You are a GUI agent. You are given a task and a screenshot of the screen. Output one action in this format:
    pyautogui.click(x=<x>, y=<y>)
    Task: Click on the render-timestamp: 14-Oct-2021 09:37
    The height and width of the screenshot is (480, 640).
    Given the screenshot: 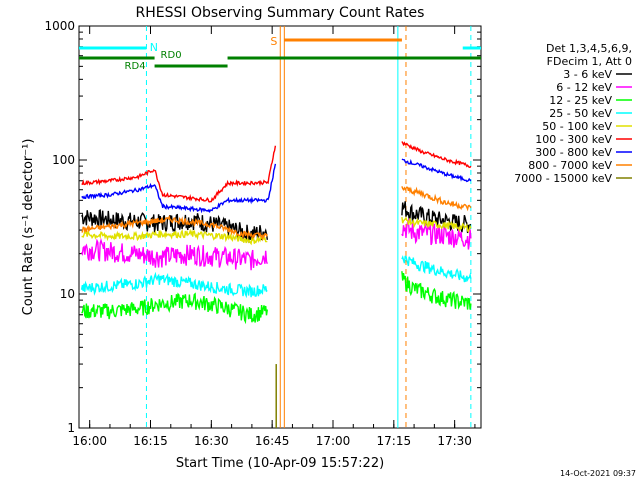 What is the action you would take?
    pyautogui.click(x=598, y=473)
    